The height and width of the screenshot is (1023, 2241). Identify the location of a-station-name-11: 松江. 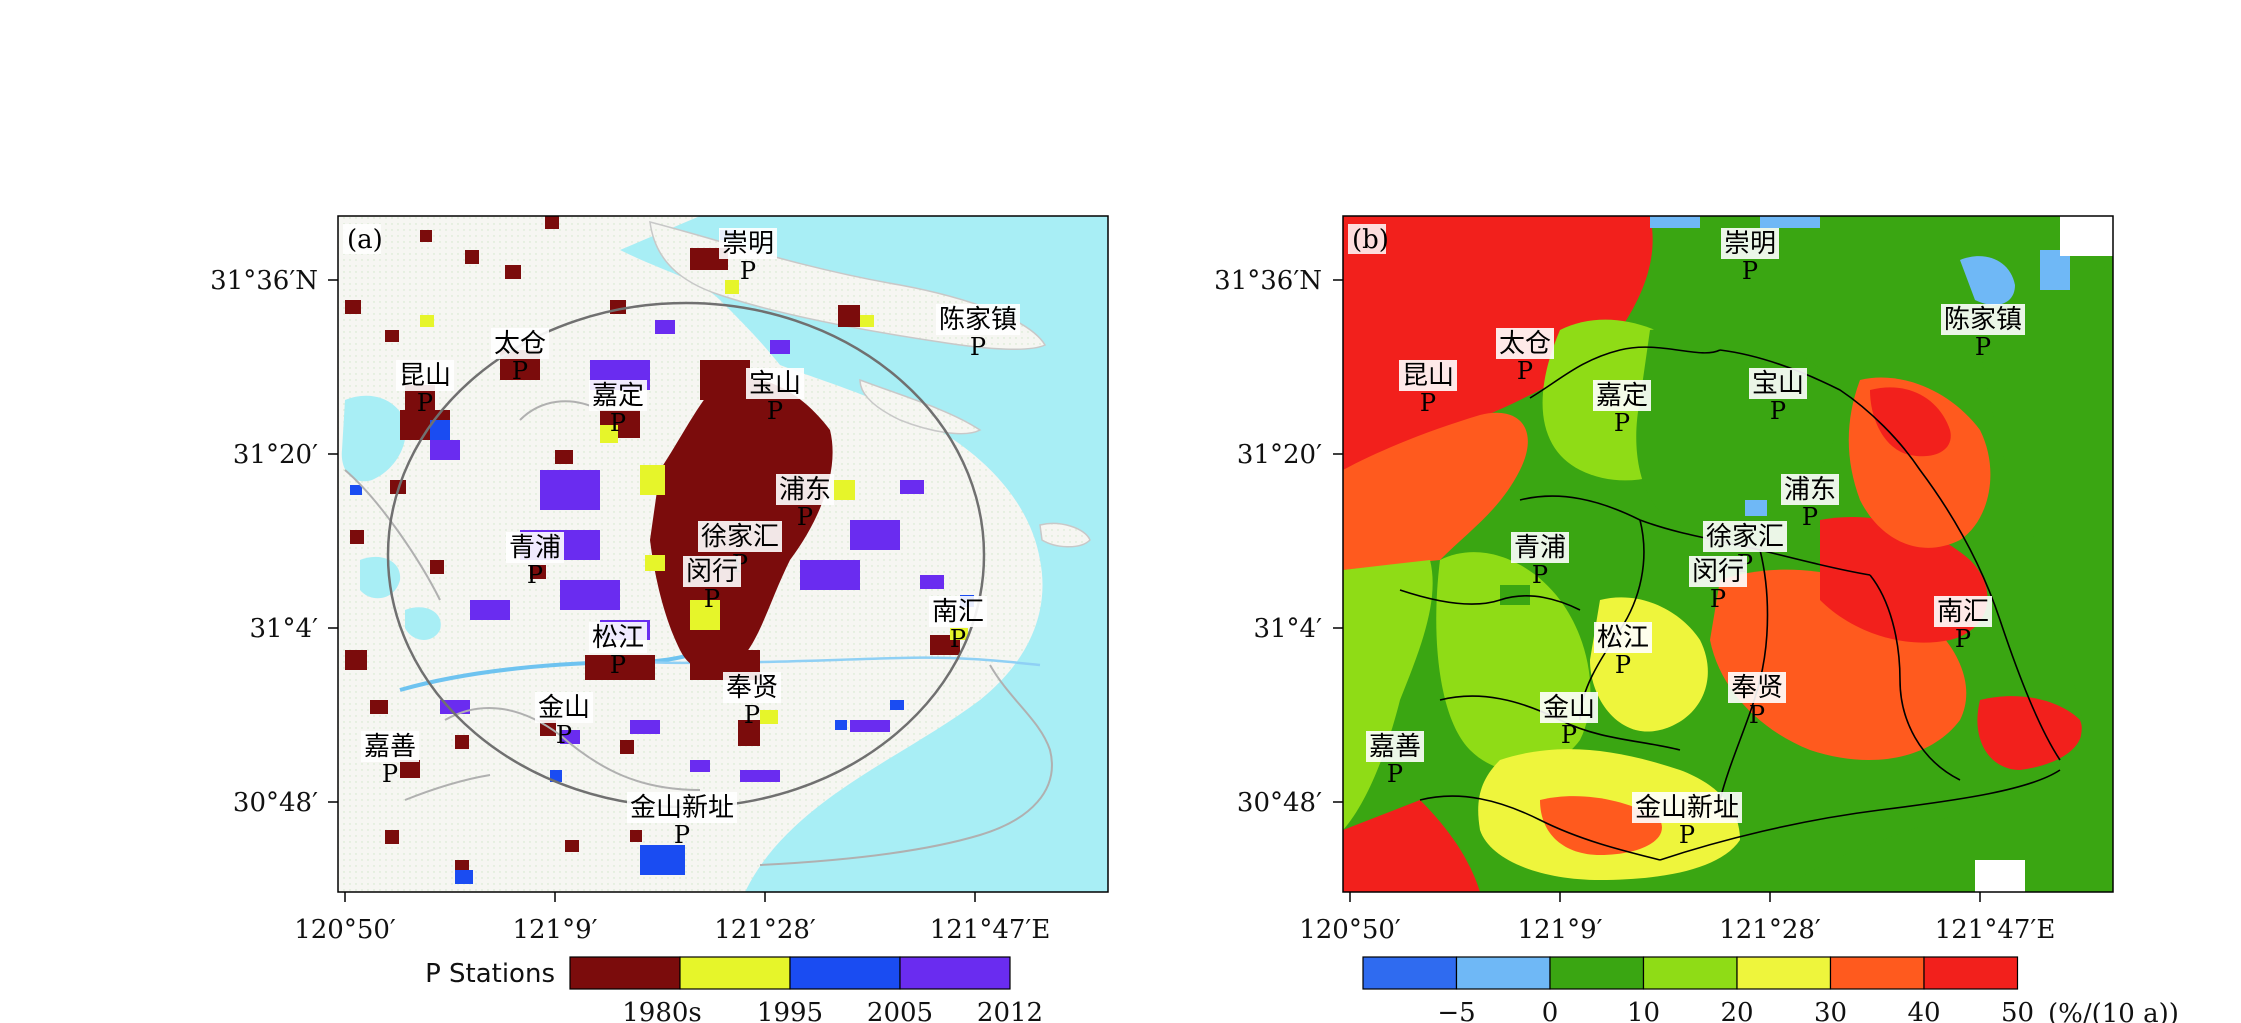
(618, 638).